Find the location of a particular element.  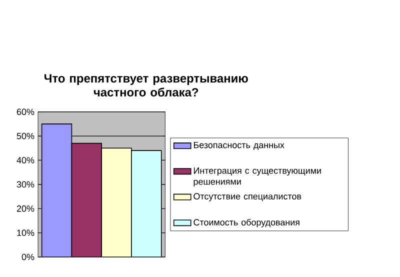

y-tick-label: 40% is located at coordinates (25, 160).